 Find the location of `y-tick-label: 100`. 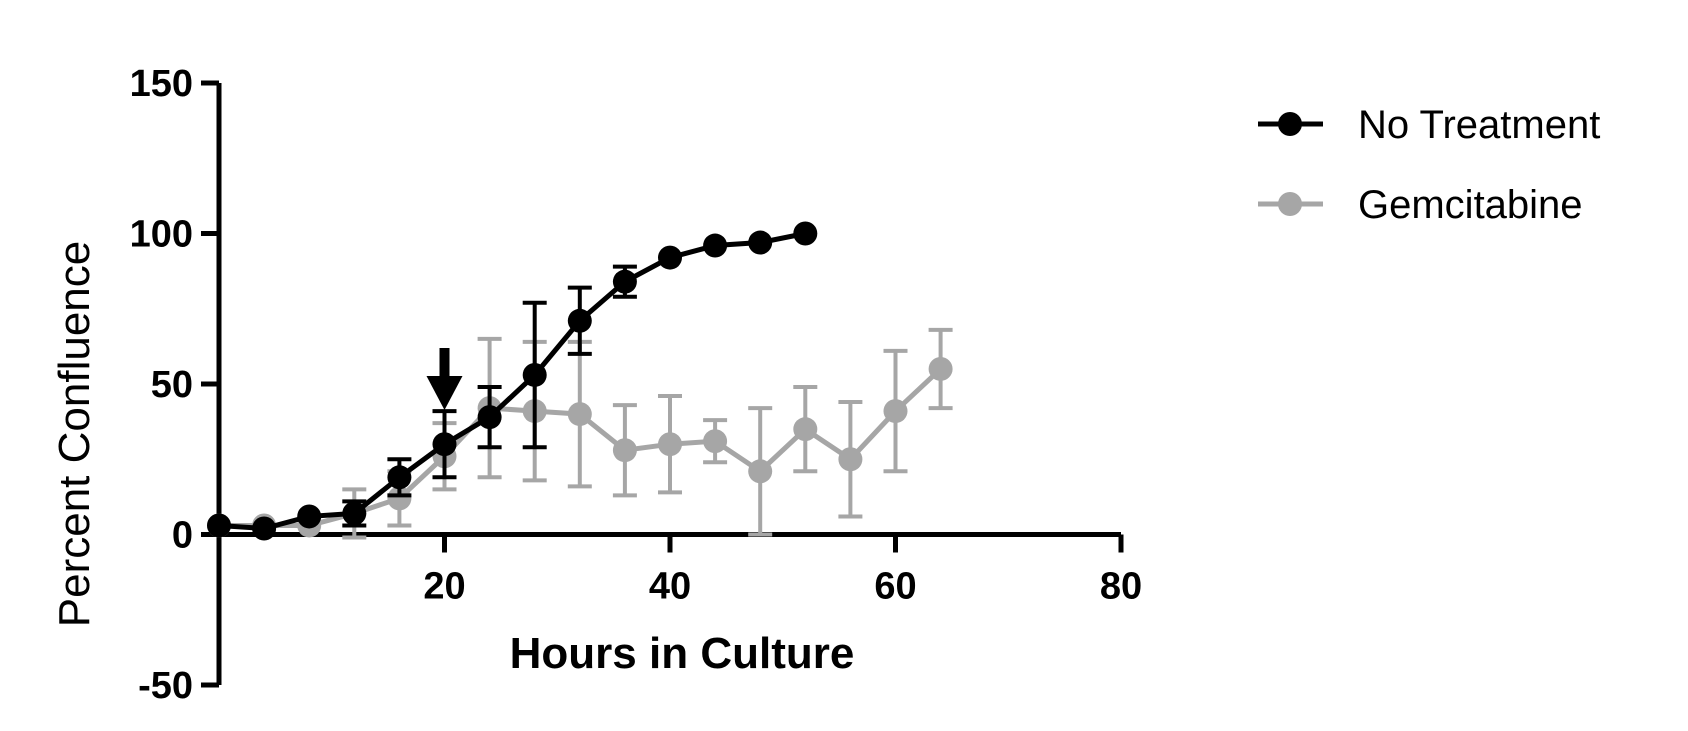

y-tick-label: 100 is located at coordinates (161, 235).